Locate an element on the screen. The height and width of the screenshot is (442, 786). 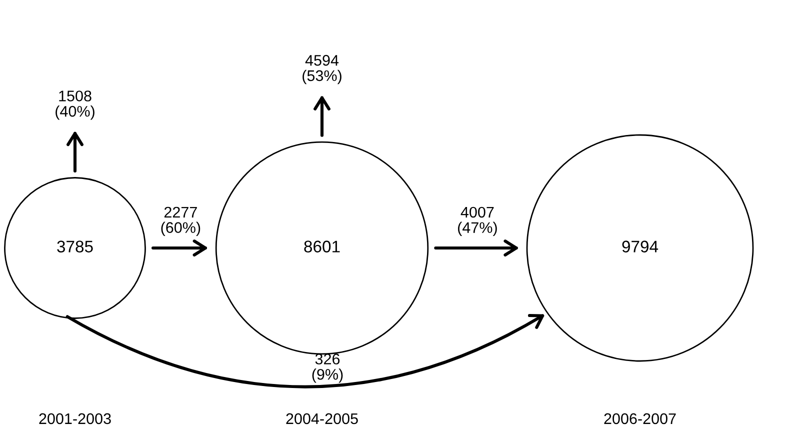
category-label: 2004-2005 is located at coordinates (322, 418).